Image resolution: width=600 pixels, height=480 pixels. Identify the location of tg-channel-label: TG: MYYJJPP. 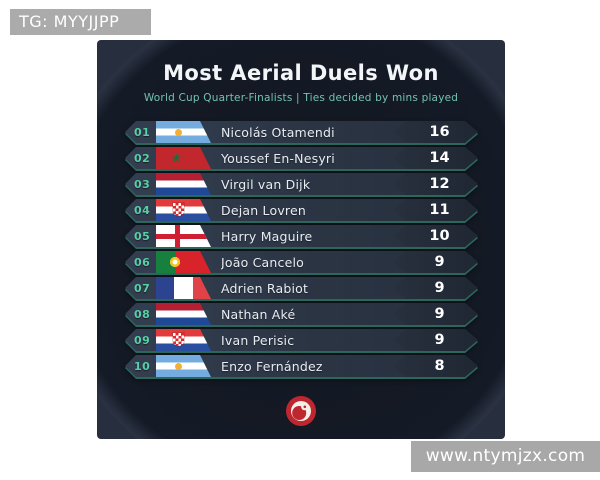
(80, 22).